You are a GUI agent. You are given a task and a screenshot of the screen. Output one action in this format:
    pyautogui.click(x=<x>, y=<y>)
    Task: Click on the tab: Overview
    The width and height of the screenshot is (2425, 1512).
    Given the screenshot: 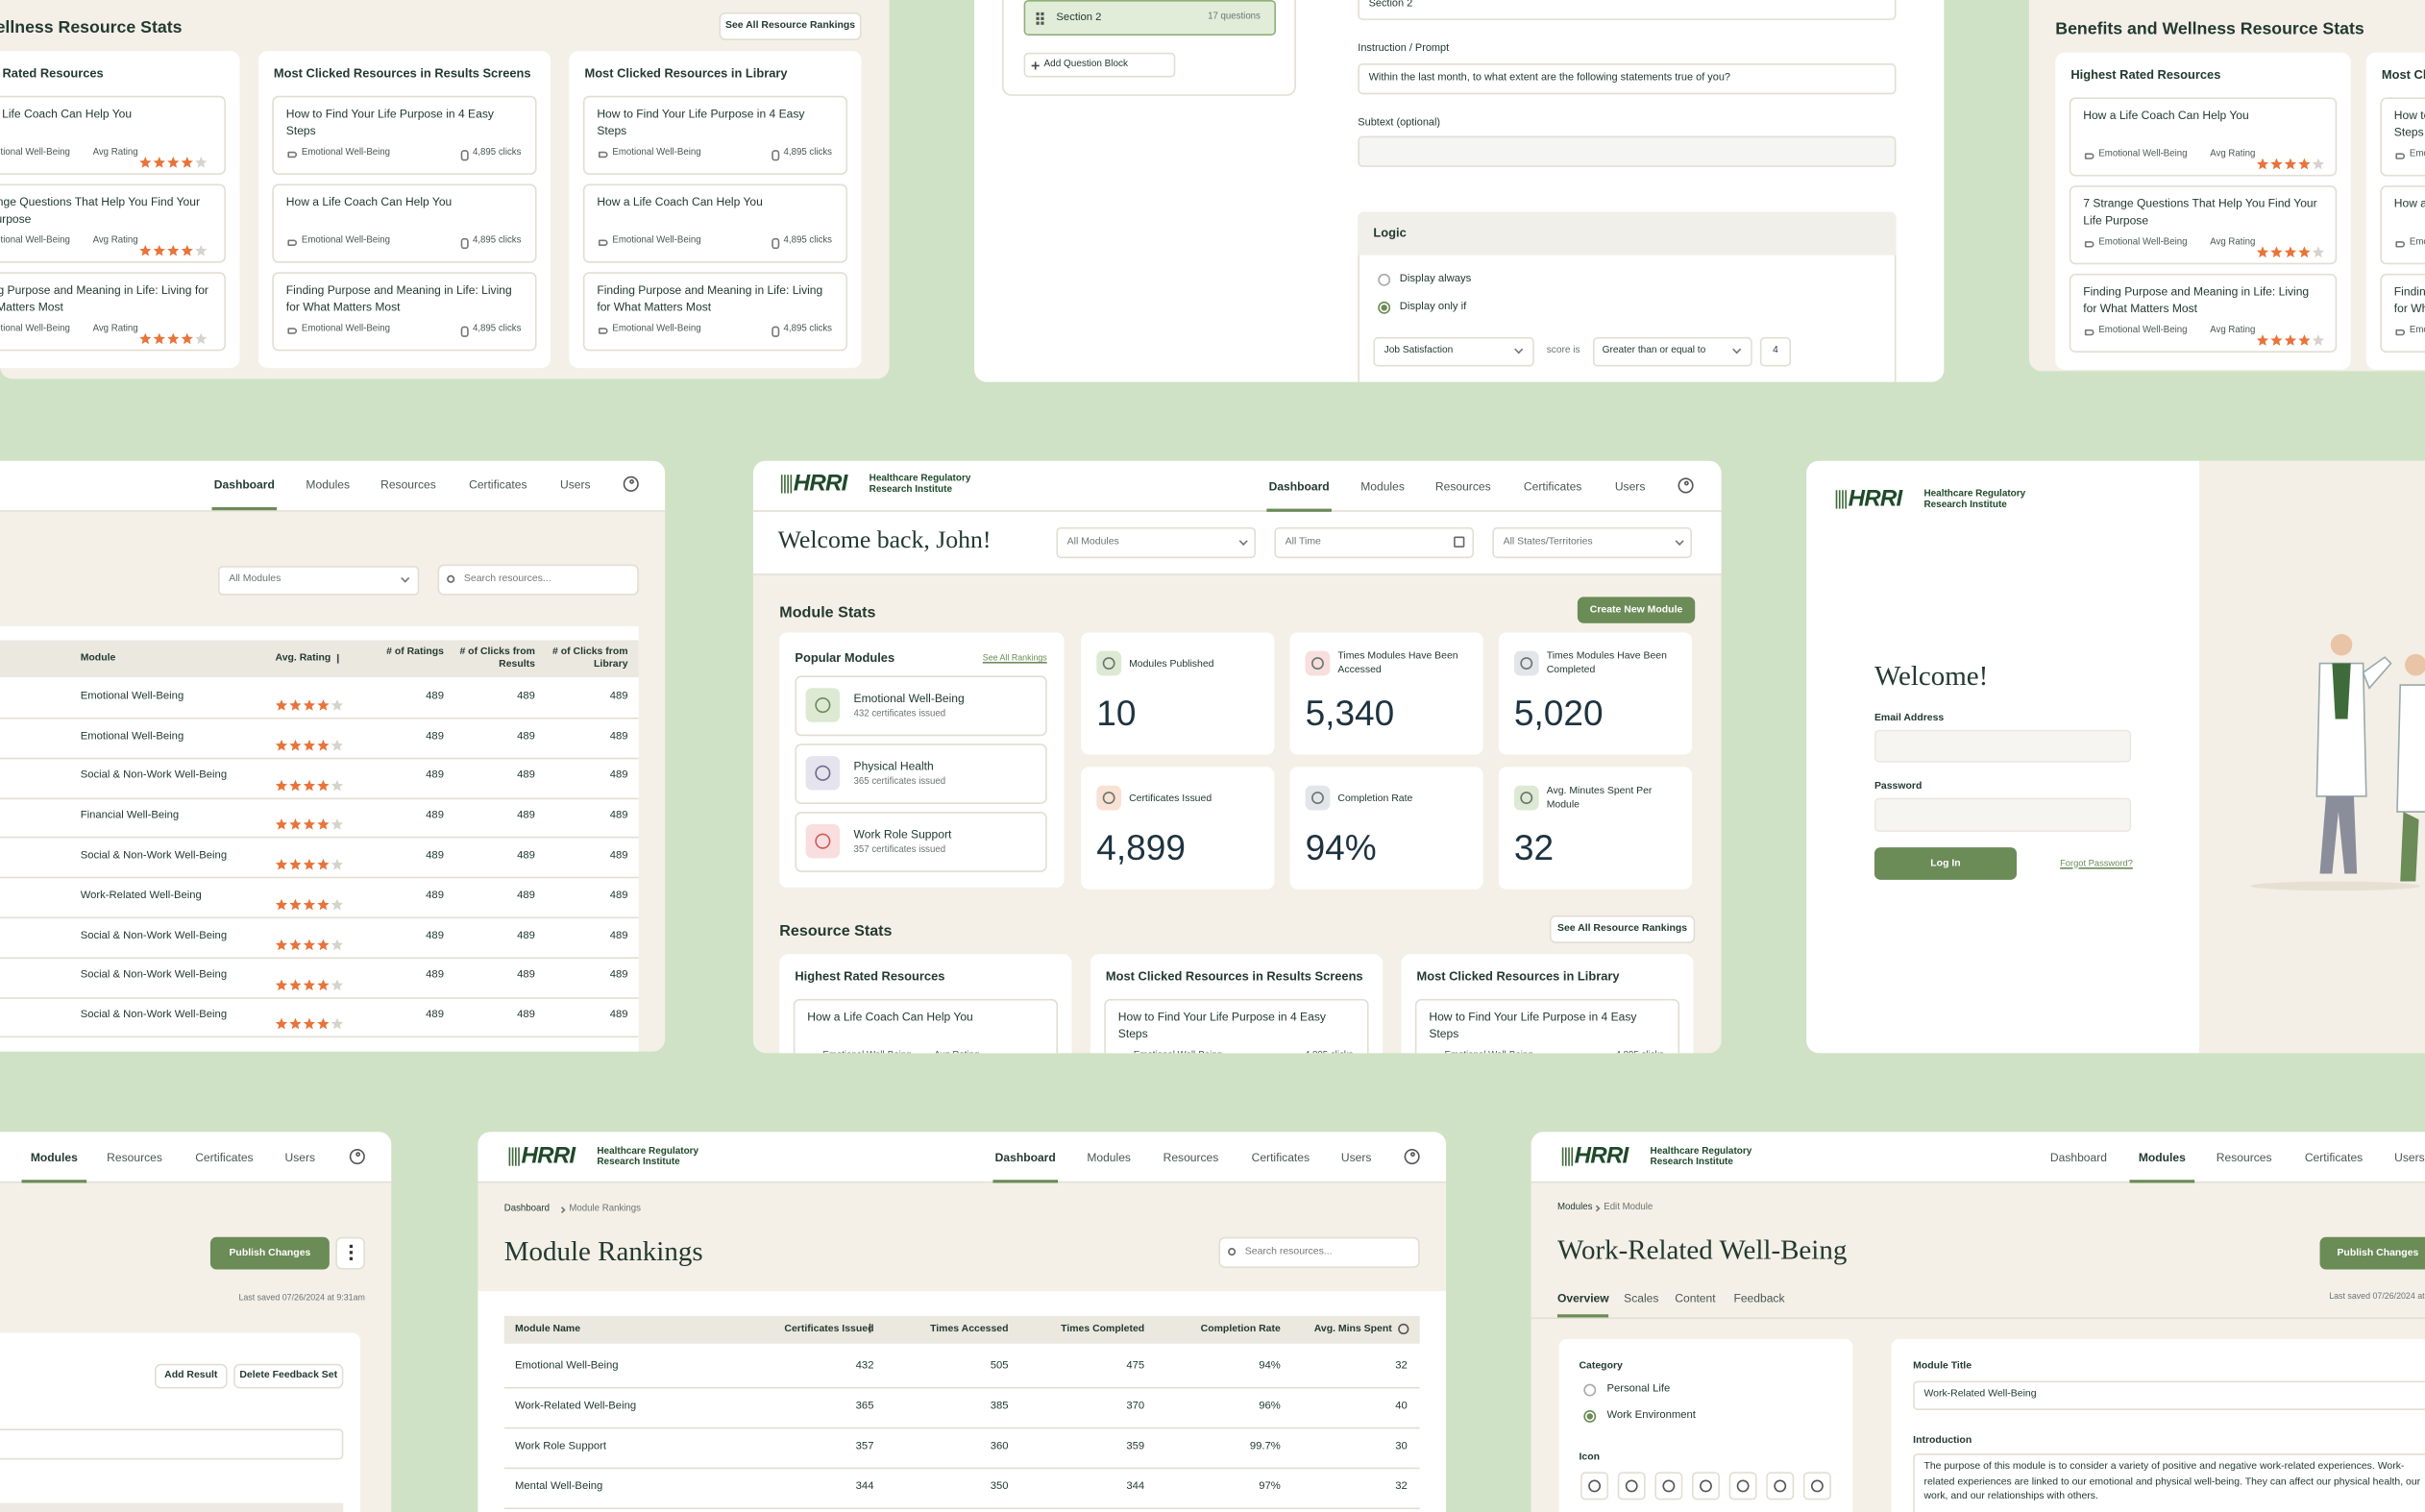 What is the action you would take?
    pyautogui.click(x=1582, y=1297)
    